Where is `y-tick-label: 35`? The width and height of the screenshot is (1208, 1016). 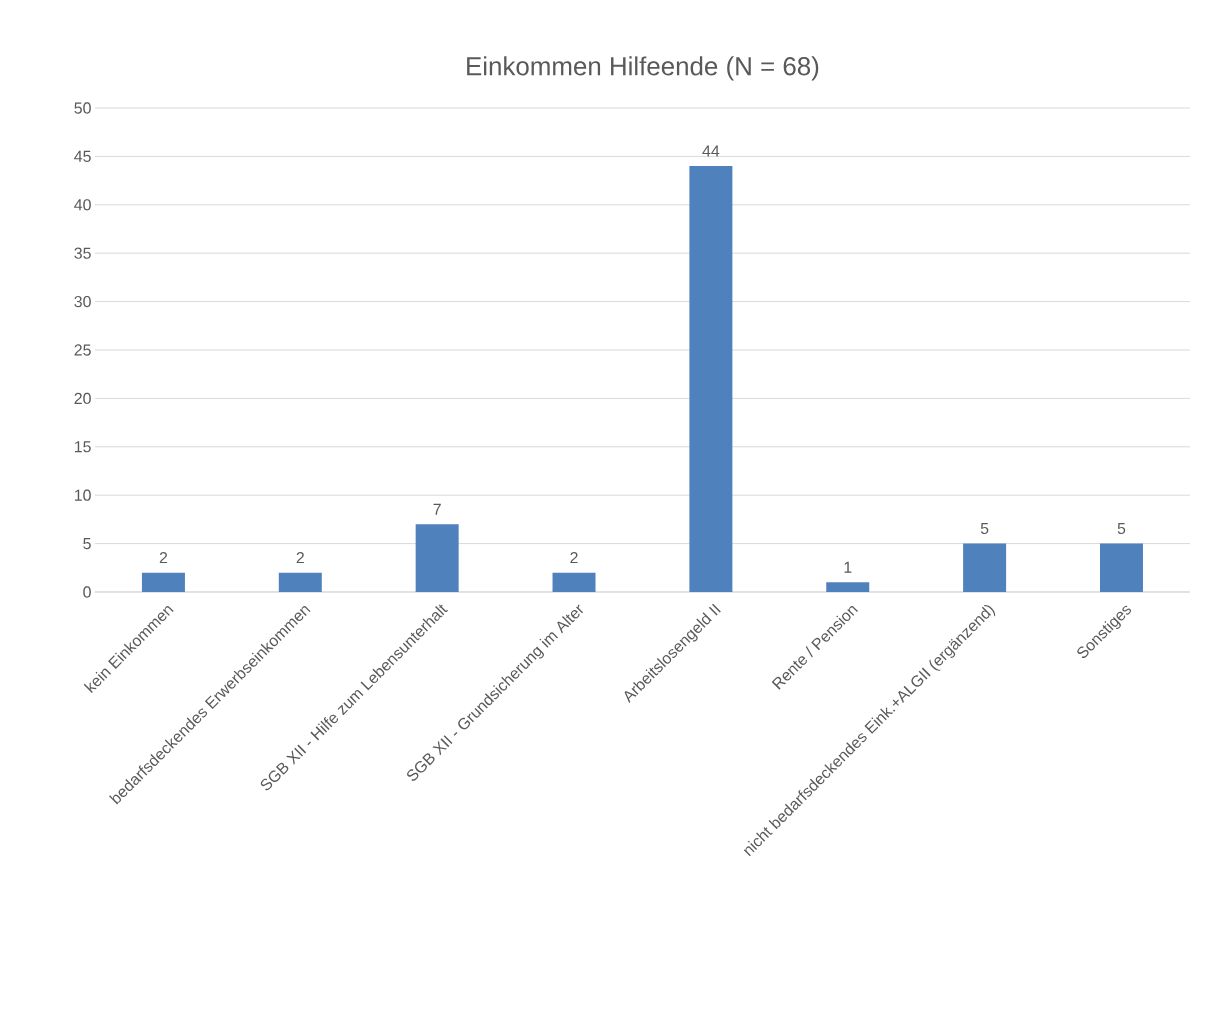
y-tick-label: 35 is located at coordinates (82, 253).